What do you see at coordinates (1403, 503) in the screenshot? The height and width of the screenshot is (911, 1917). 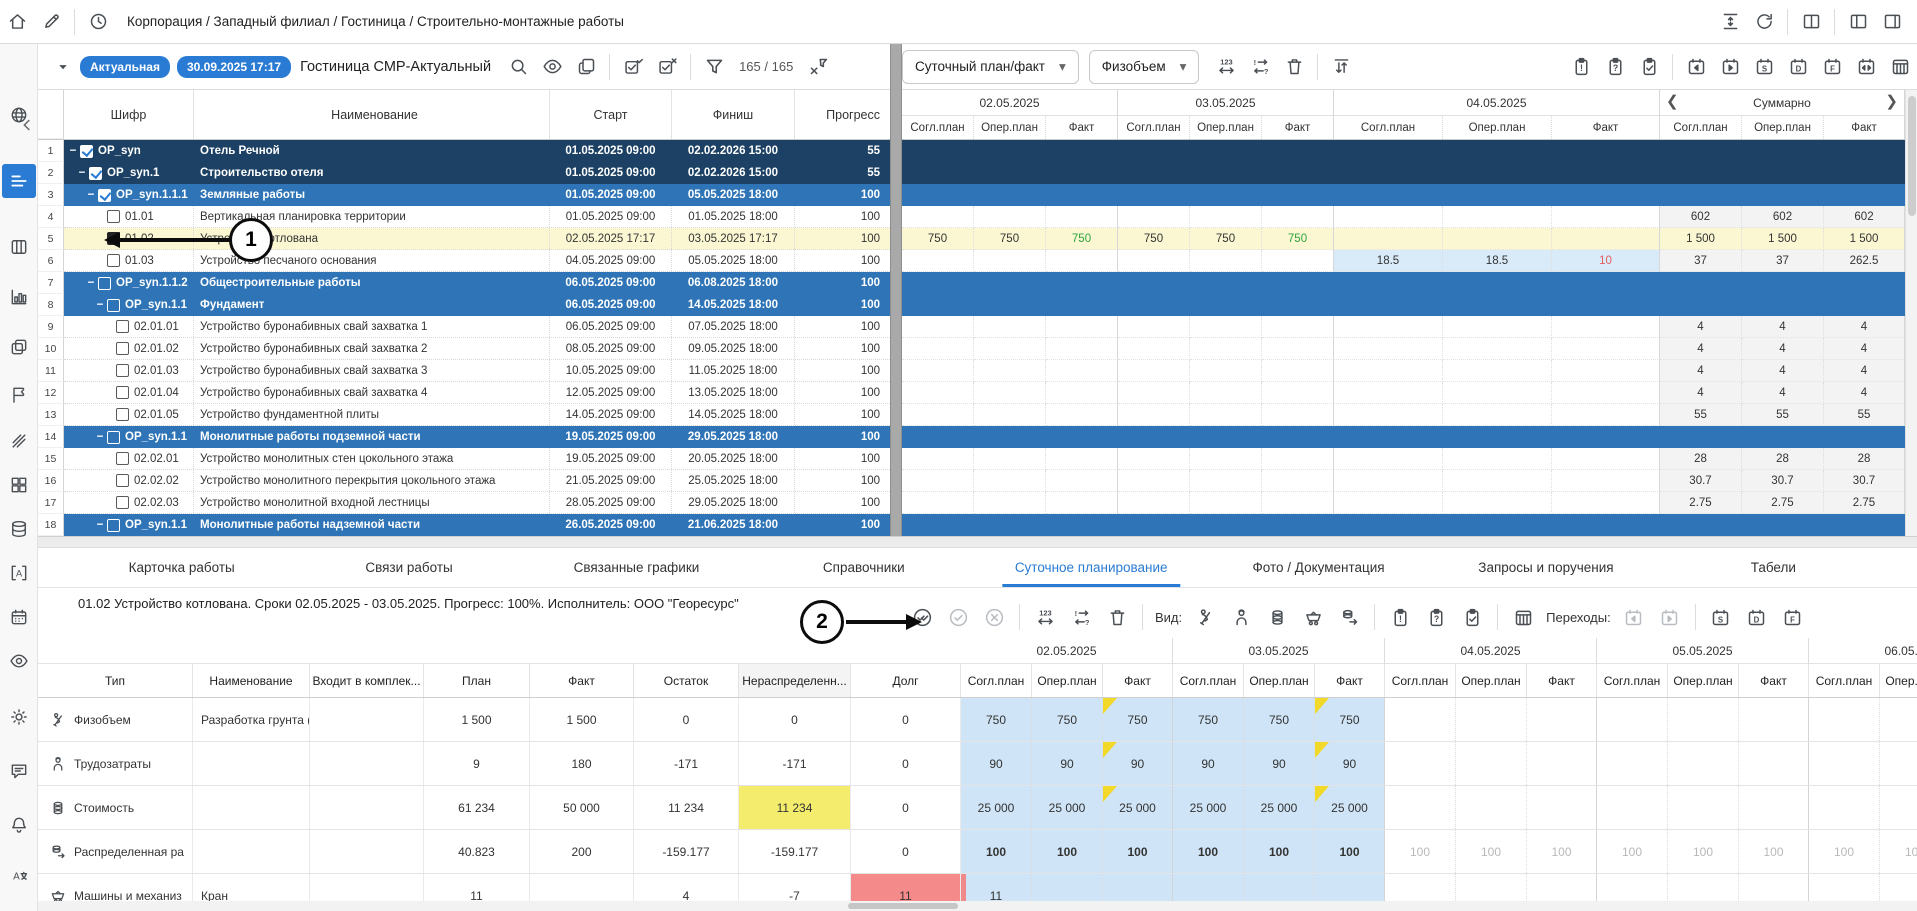 I see `grid-row: 2.75 2.75 2.75` at bounding box center [1403, 503].